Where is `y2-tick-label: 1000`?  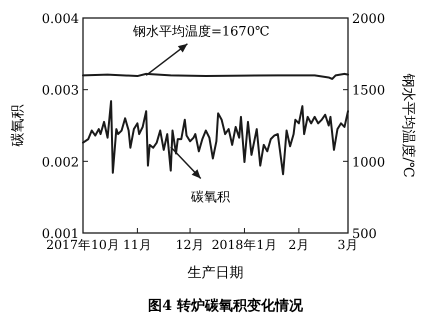
y2-tick-label: 1000 is located at coordinates (369, 162).